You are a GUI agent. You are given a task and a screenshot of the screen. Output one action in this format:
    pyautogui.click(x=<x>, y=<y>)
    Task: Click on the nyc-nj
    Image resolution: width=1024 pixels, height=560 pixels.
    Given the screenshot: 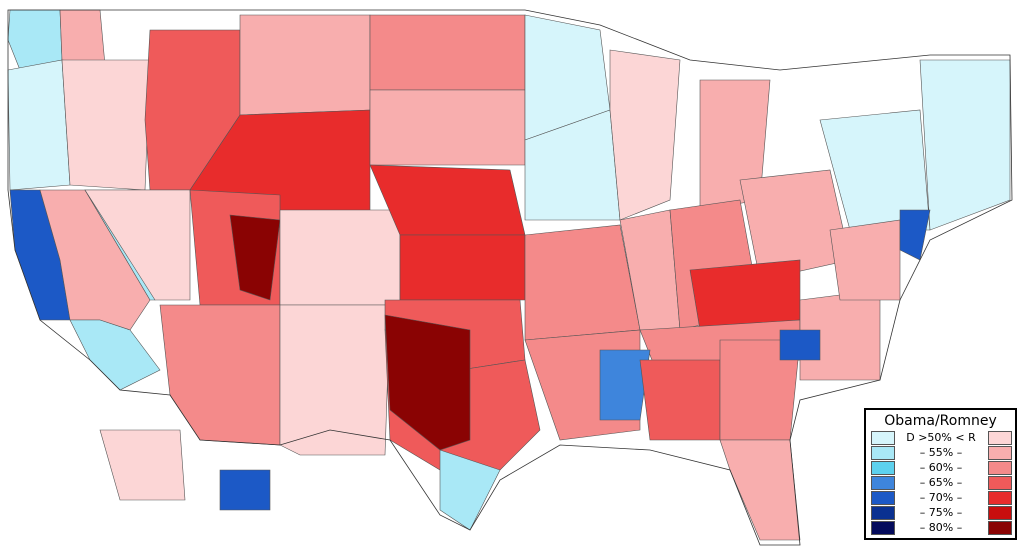 What is the action you would take?
    pyautogui.click(x=915, y=235)
    